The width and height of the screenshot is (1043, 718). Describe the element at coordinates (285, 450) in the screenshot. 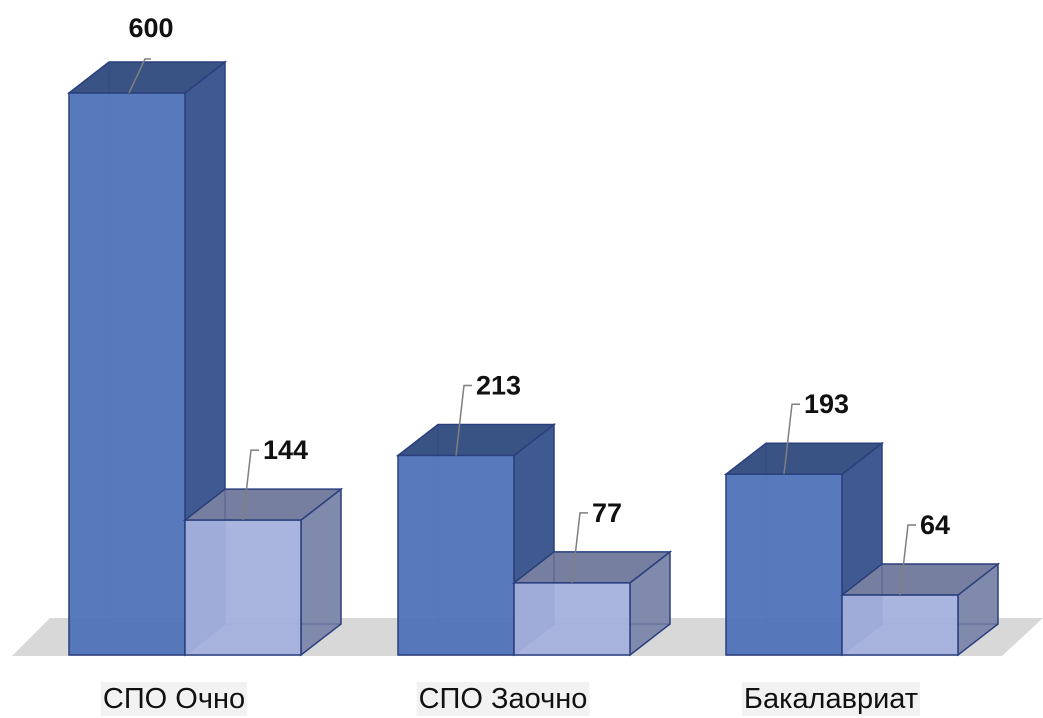

I see `value-text: 144` at that location.